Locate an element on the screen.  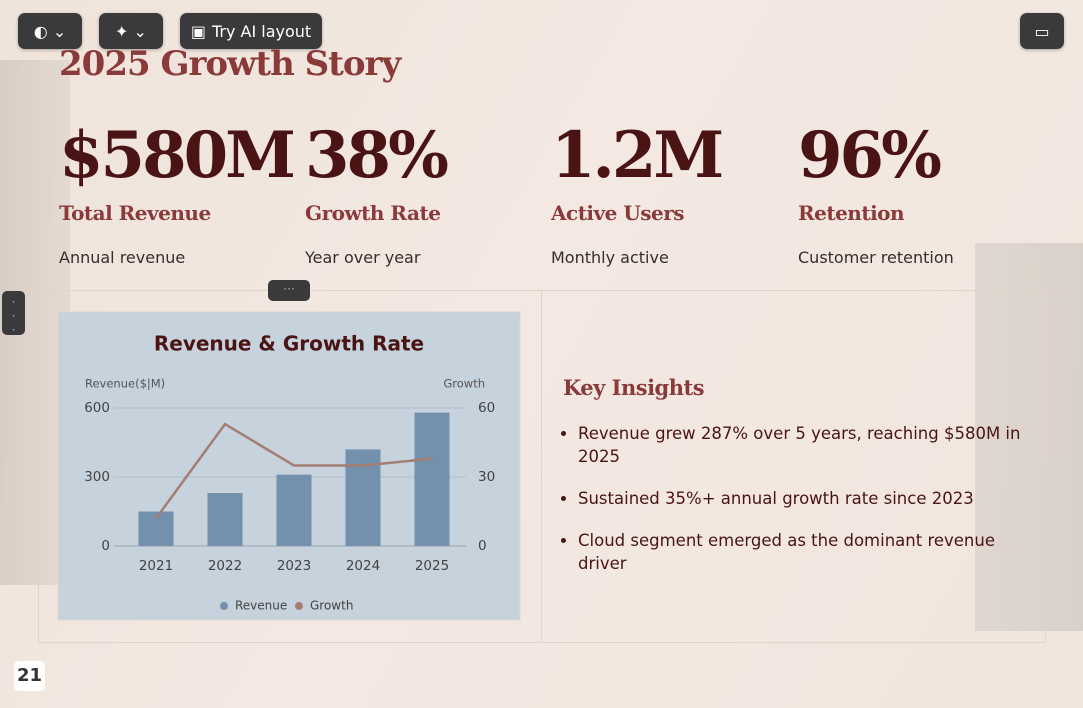
palette-icon: ◐ ⌄ is located at coordinates (50, 31).